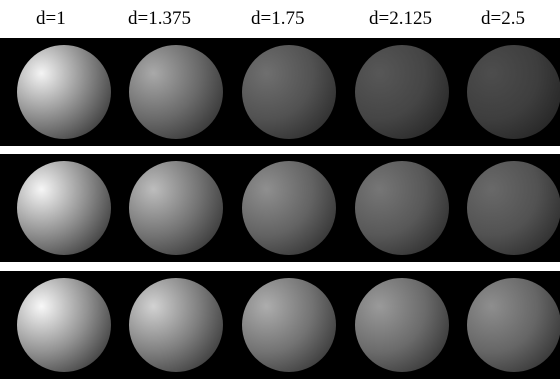 Image resolution: width=560 pixels, height=383 pixels. Describe the element at coordinates (400, 18) in the screenshot. I see `column-label-4: d=2.125` at that location.